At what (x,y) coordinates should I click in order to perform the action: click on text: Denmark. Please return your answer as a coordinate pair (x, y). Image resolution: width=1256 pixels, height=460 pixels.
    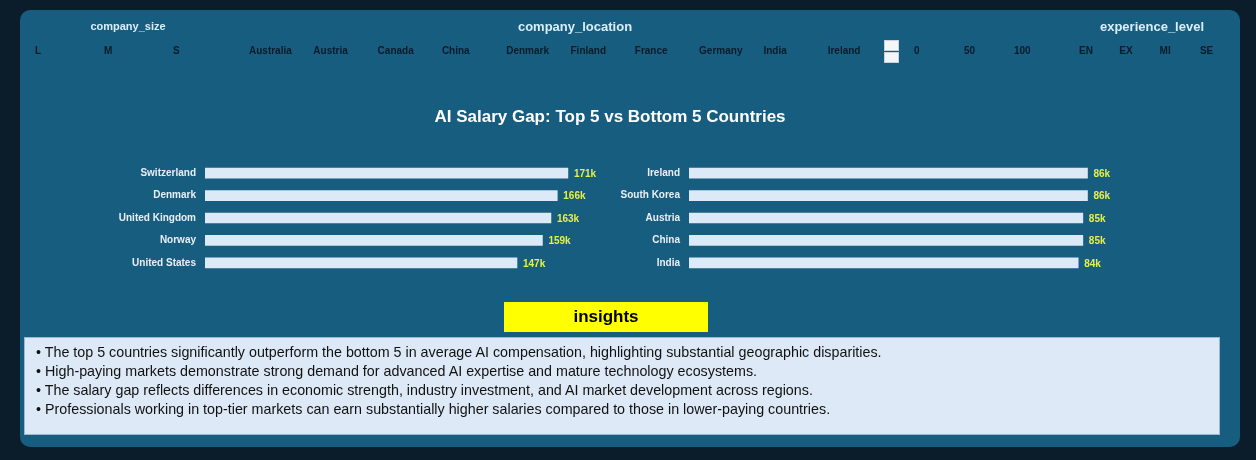
    Looking at the image, I should click on (527, 51).